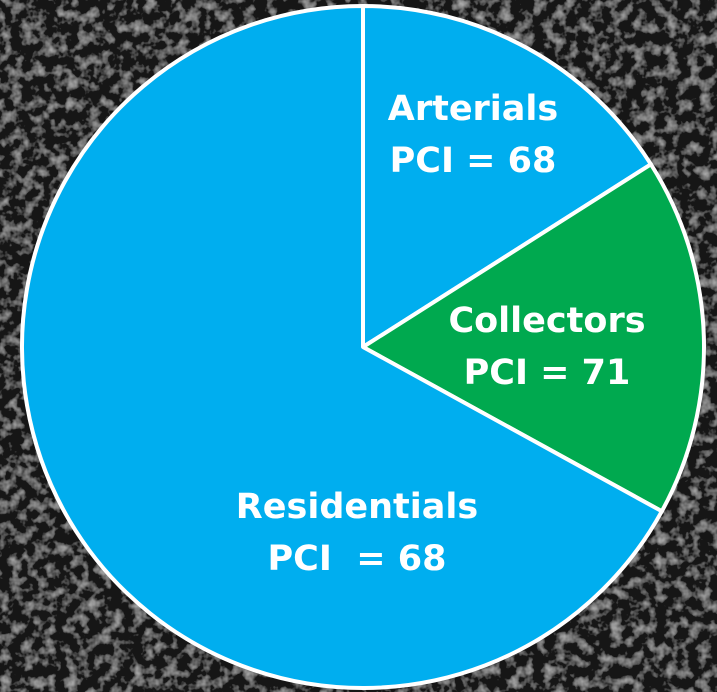 The height and width of the screenshot is (692, 717). What do you see at coordinates (357, 507) in the screenshot?
I see `slice-label-residentials-name: Residentials` at bounding box center [357, 507].